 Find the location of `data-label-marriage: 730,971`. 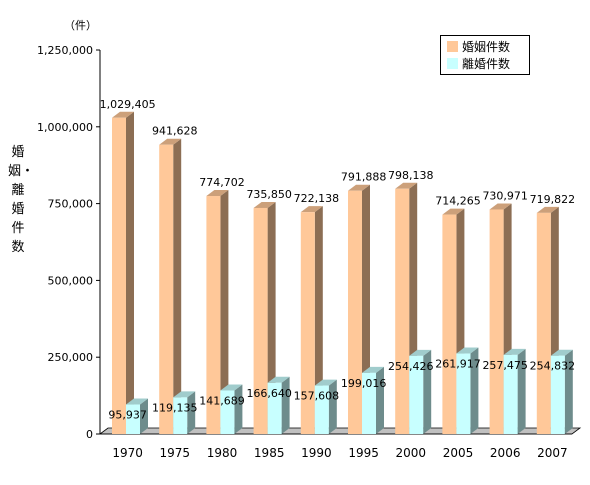

data-label-marriage: 730,971 is located at coordinates (505, 195).